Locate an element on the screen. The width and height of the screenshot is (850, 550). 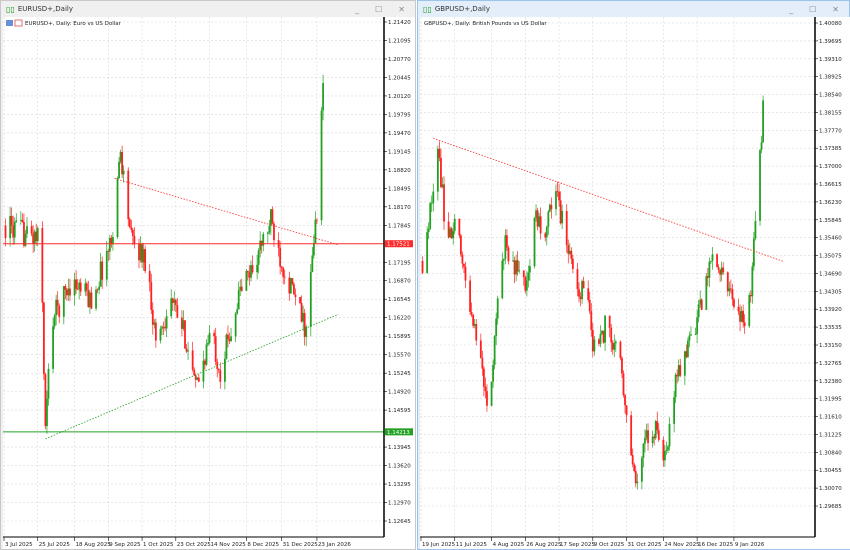
x-tick-label: 26 Aug 2025 is located at coordinates (544, 545).